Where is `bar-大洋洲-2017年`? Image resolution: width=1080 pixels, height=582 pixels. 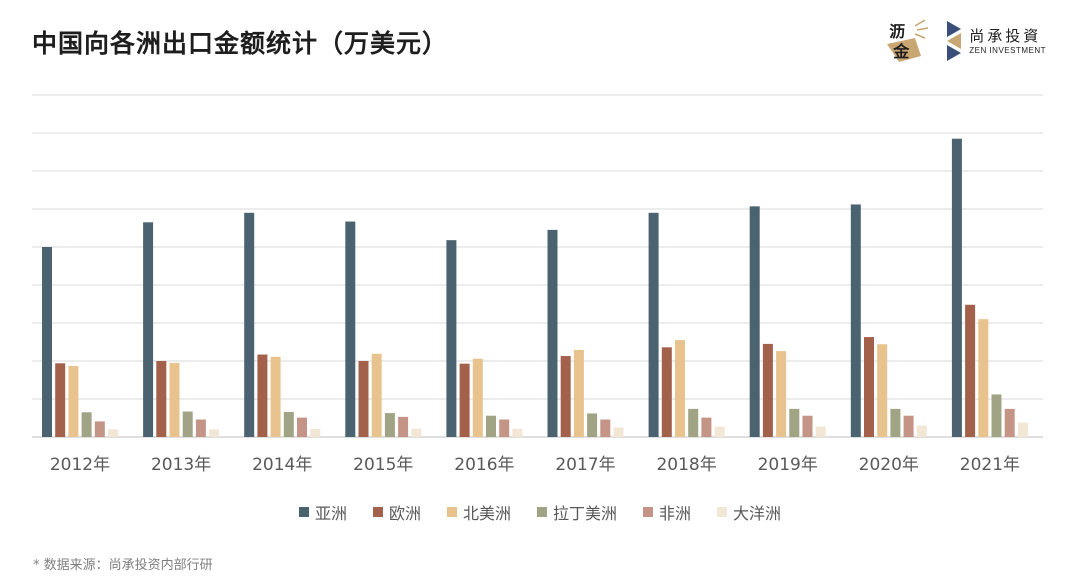
bar-大洋洲-2017年 is located at coordinates (618, 432).